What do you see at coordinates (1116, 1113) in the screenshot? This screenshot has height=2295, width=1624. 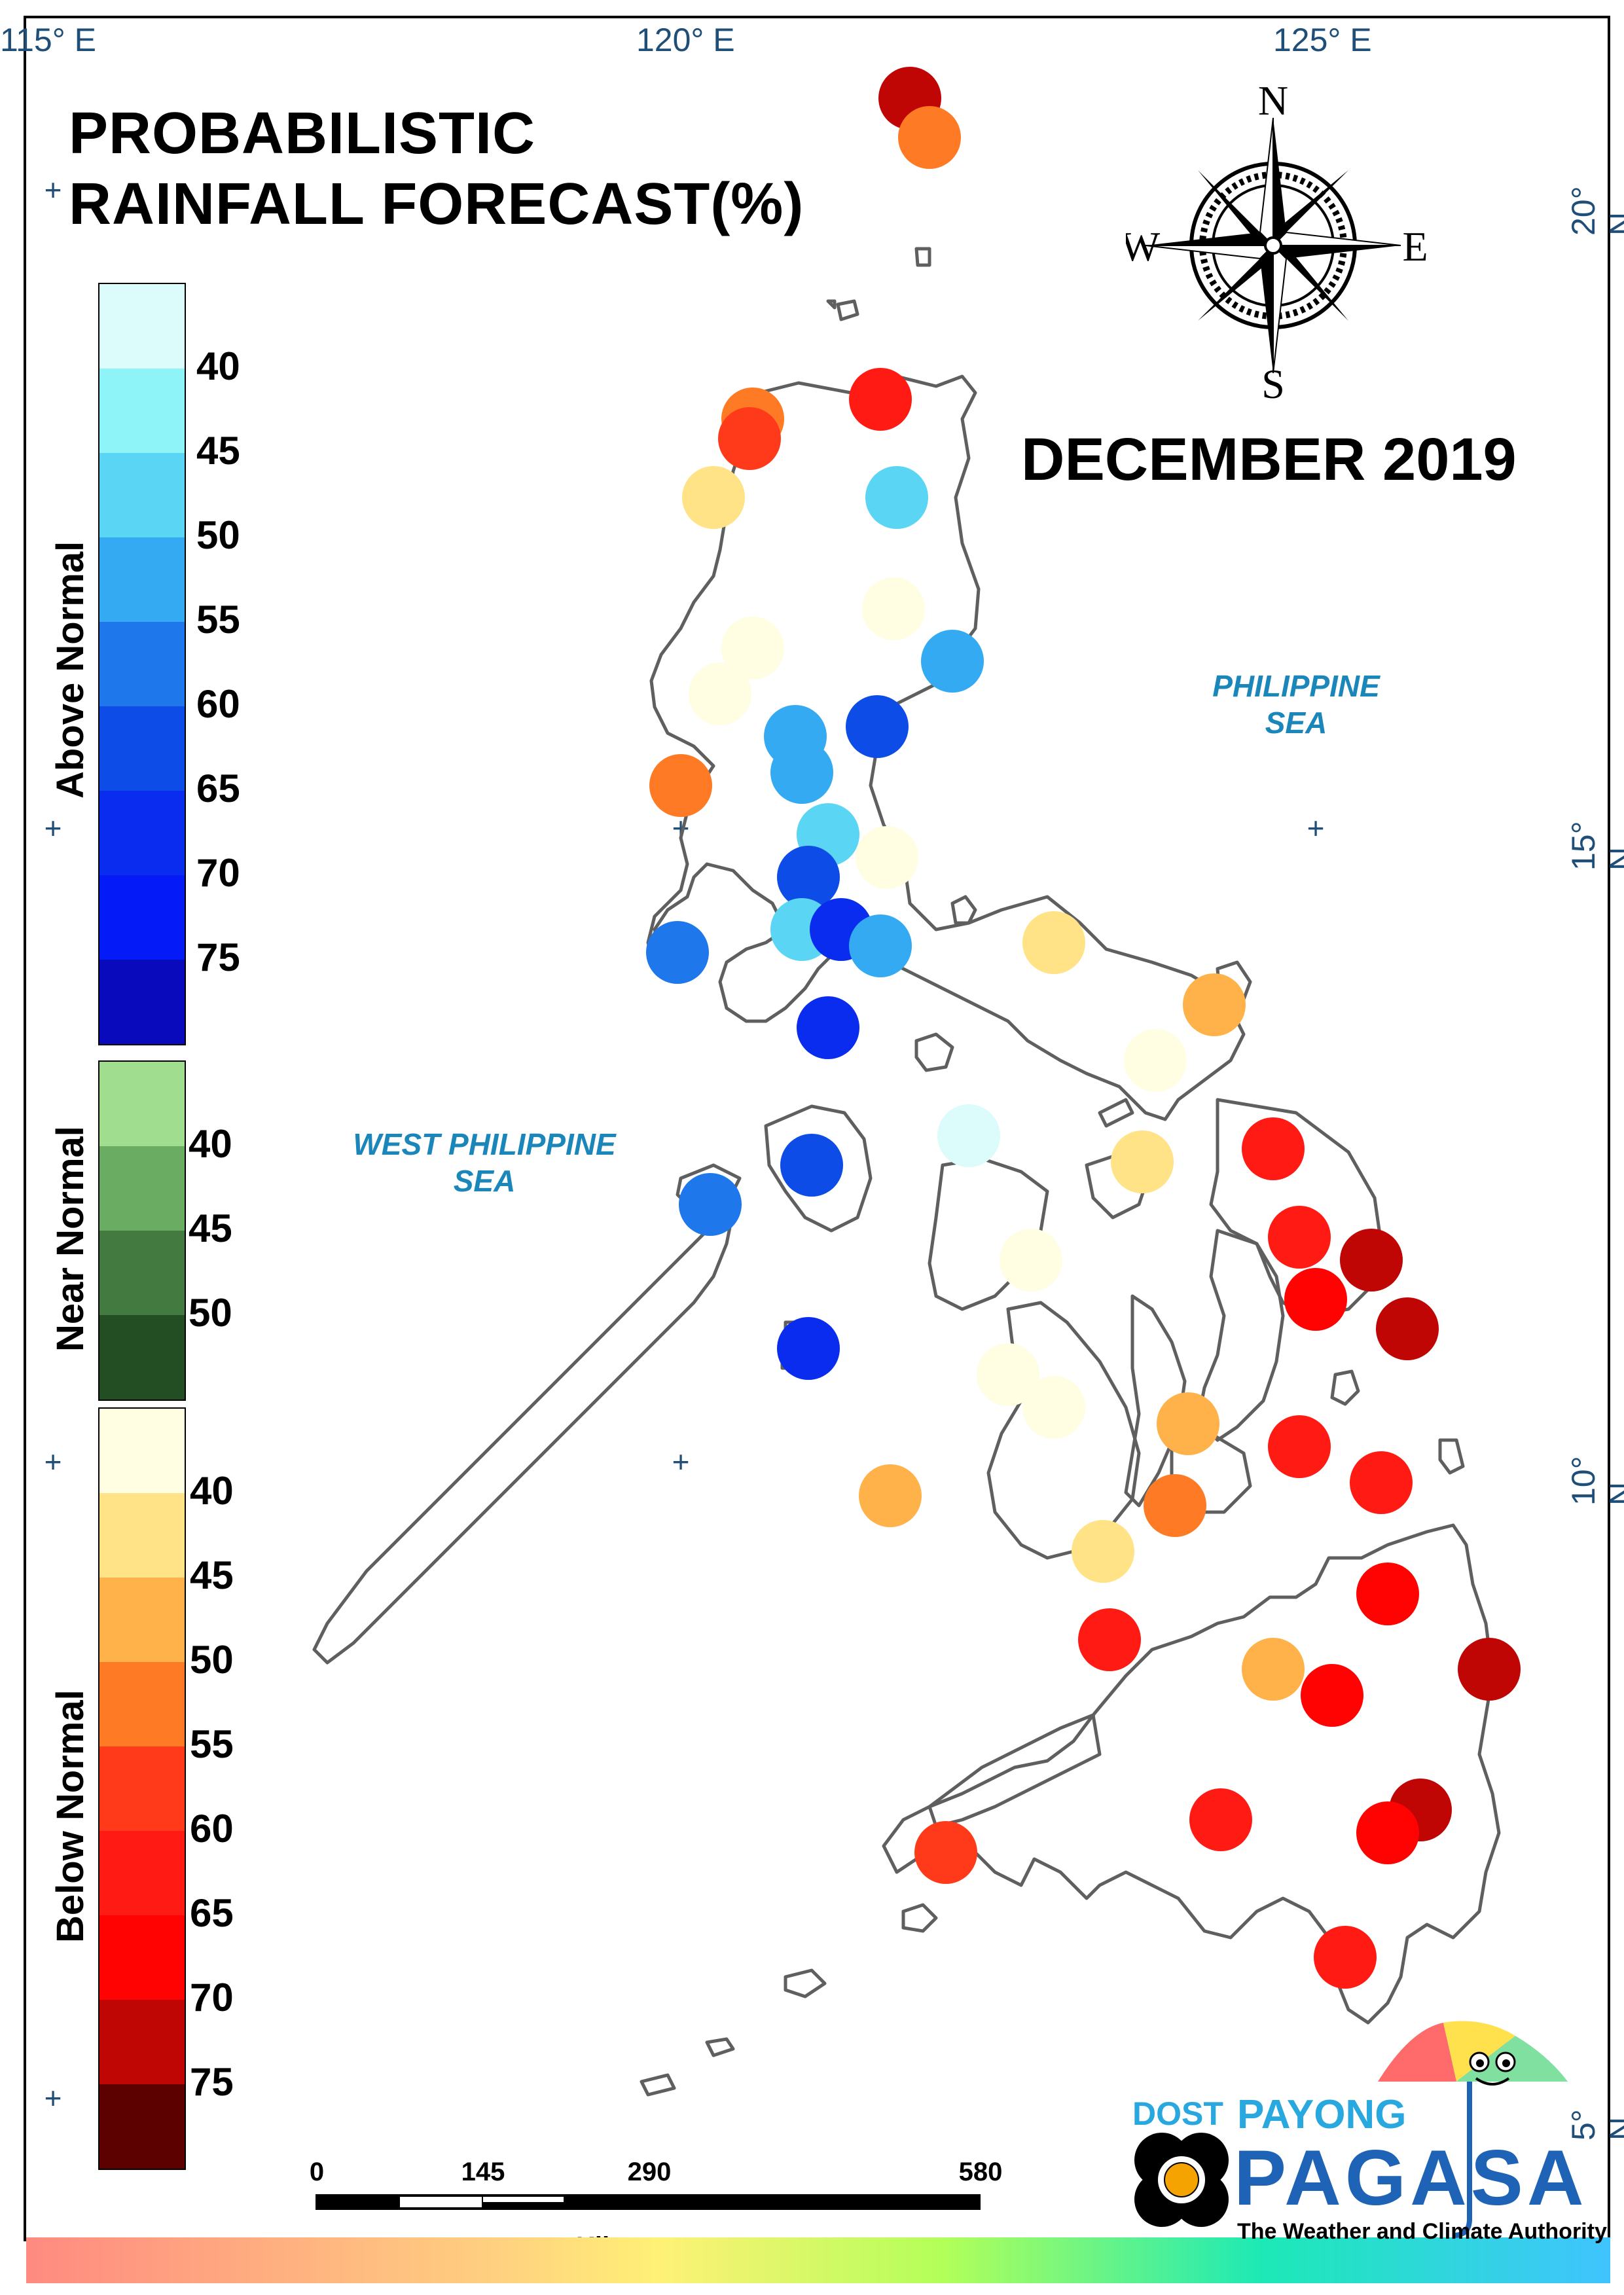 I see `burias-island` at bounding box center [1116, 1113].